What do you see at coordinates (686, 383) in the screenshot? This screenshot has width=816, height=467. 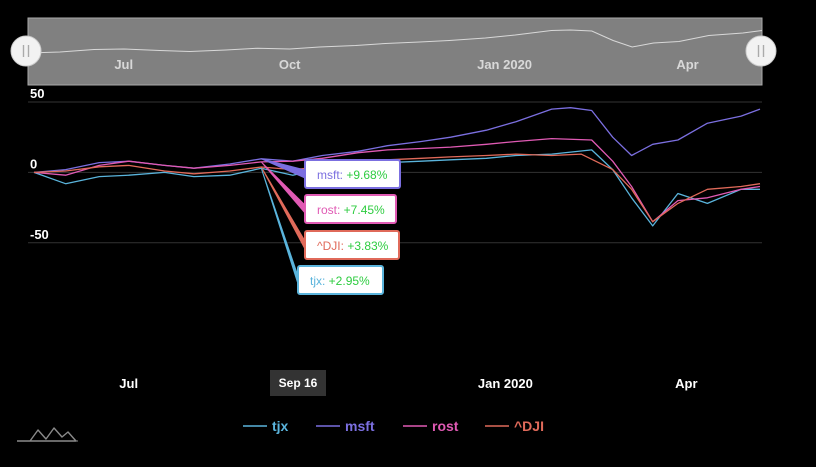 I see `x-tick-apr: Apr` at bounding box center [686, 383].